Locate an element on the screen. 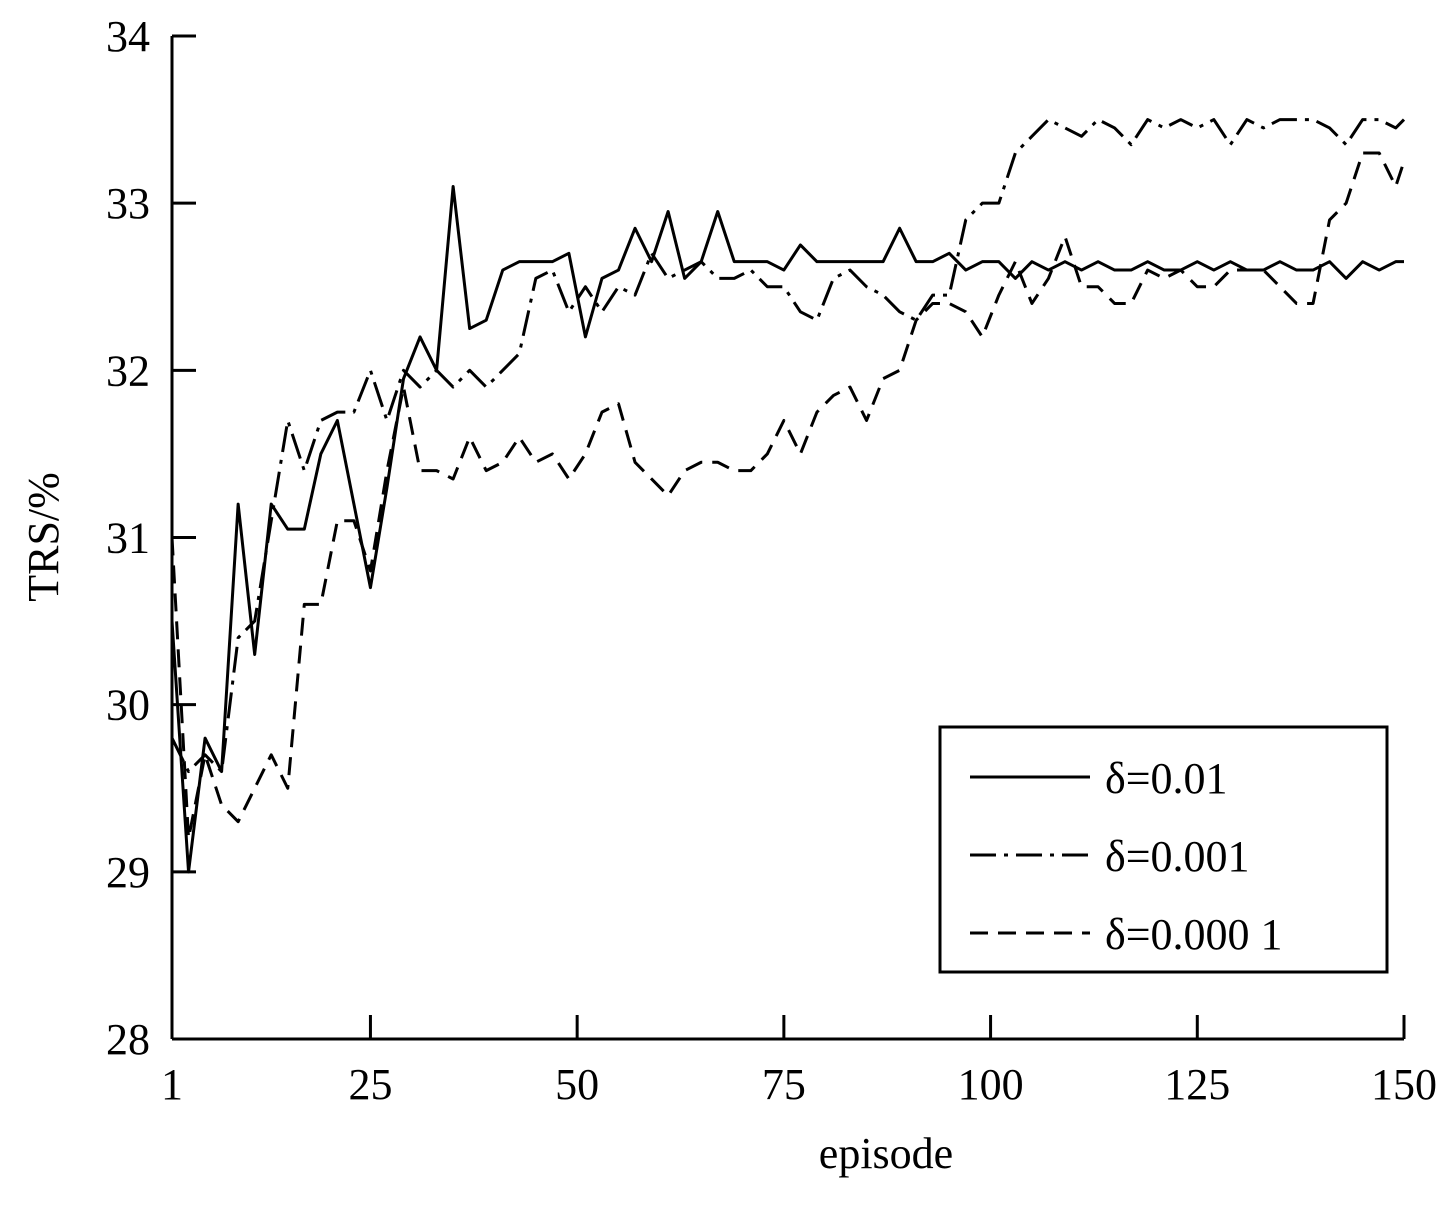 The image size is (1449, 1205). x-tick-label: 150 is located at coordinates (1404, 1084).